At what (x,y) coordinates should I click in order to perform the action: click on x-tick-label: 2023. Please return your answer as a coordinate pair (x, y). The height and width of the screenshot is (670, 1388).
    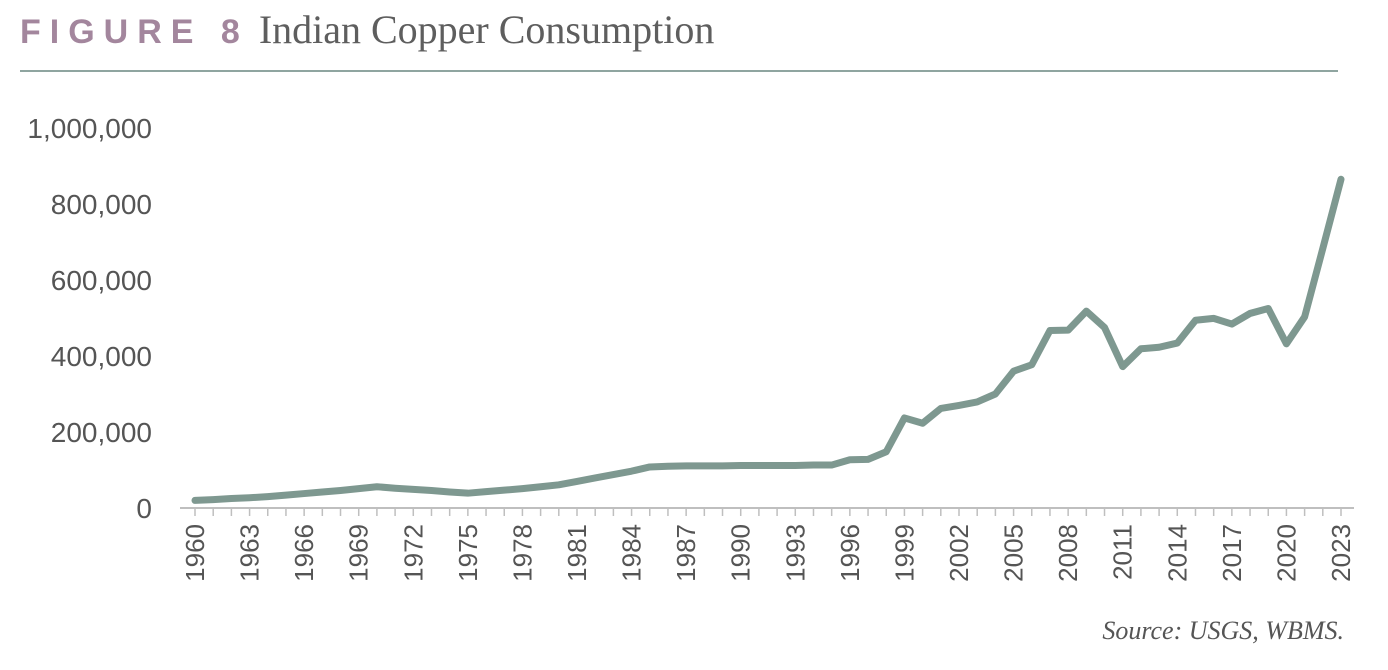
    Looking at the image, I should click on (1341, 553).